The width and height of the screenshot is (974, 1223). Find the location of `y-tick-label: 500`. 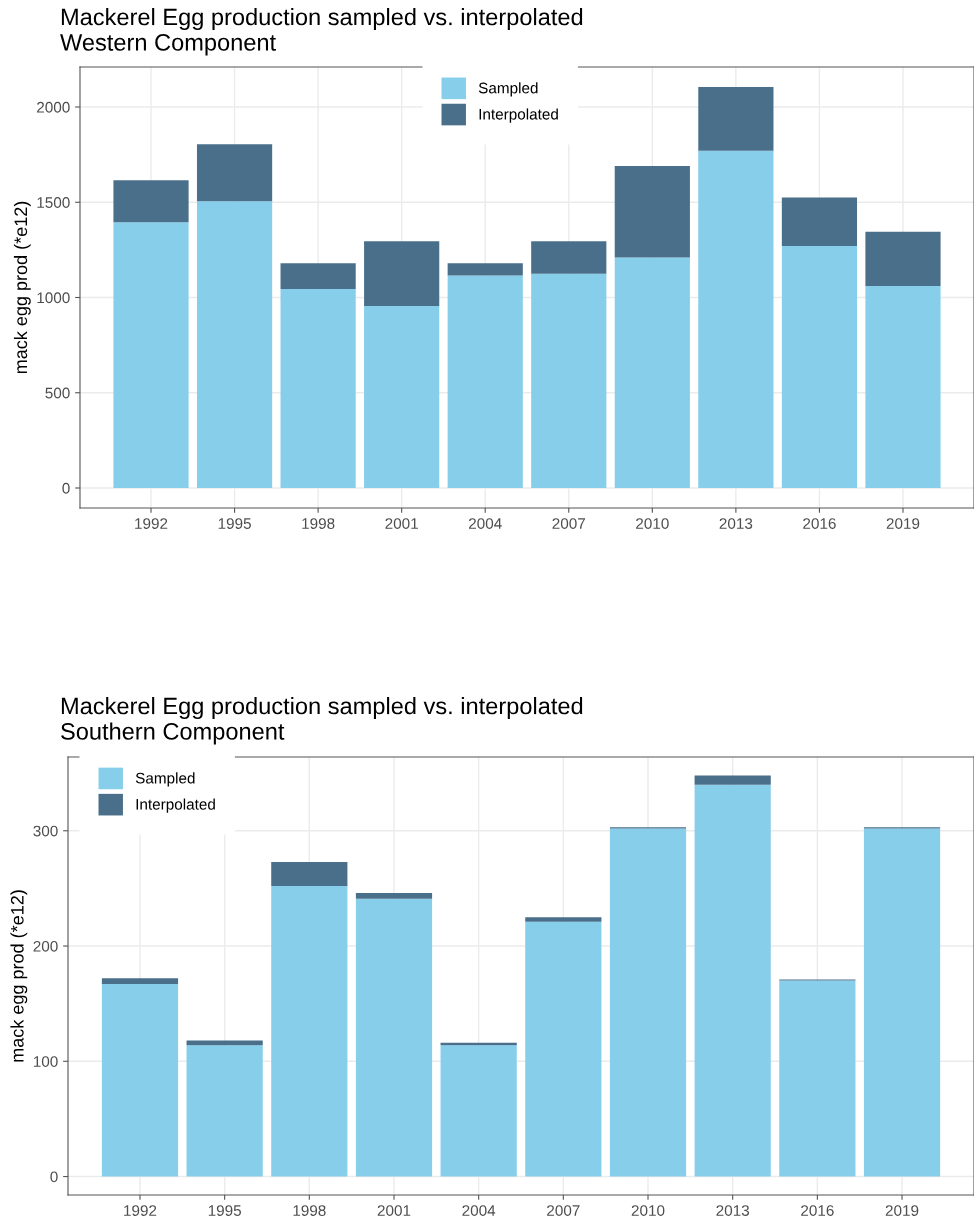

y-tick-label: 500 is located at coordinates (57, 393).